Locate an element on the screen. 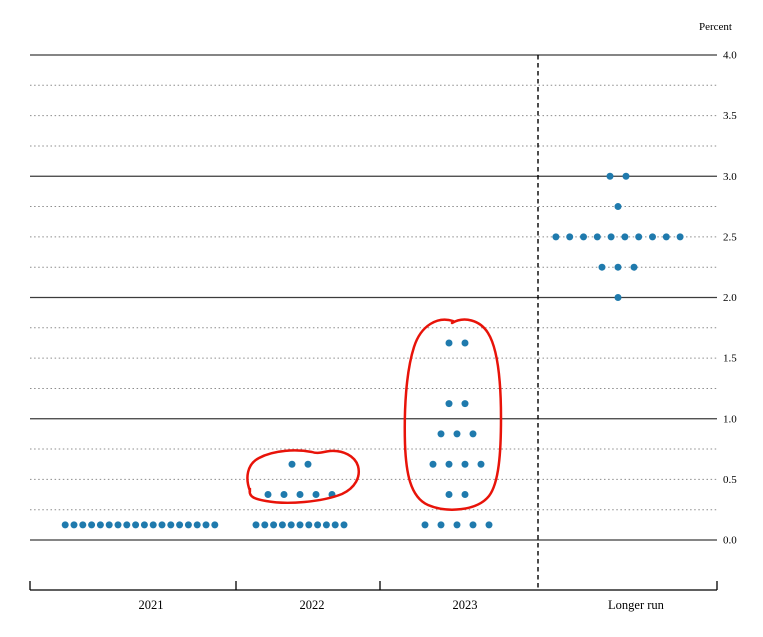 The image size is (763, 637). dots-2023 is located at coordinates (457, 434).